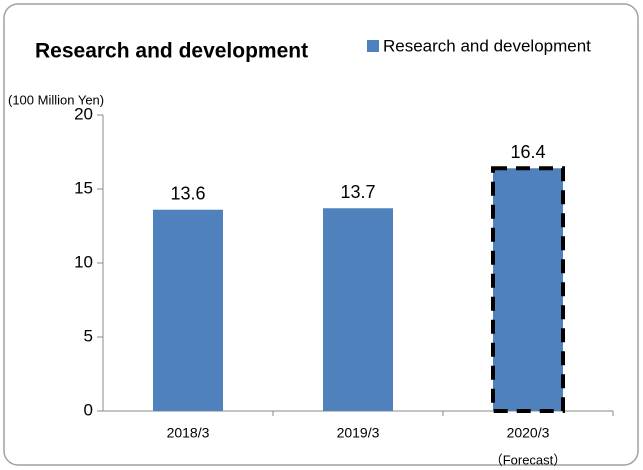 This screenshot has height=470, width=643. What do you see at coordinates (171, 51) in the screenshot?
I see `chart-title: Research and development` at bounding box center [171, 51].